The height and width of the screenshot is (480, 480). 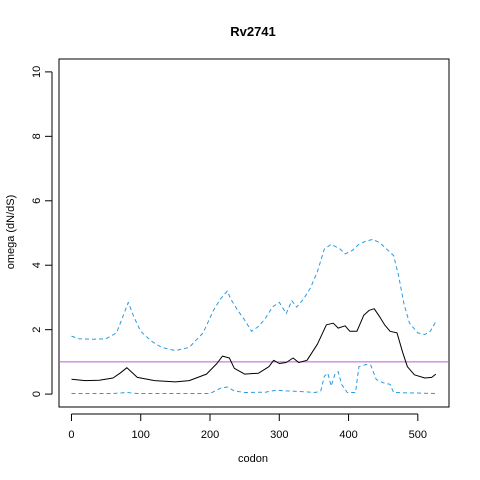 I want to click on y-tick-label: 10, so click(x=37, y=72).